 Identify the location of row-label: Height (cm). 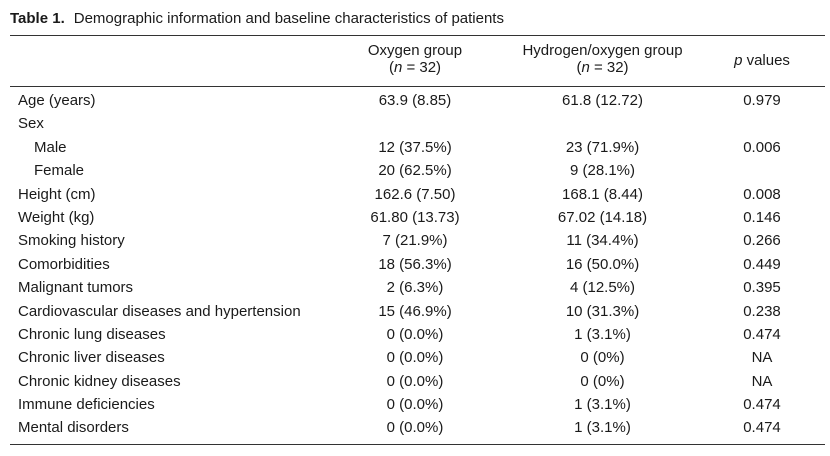
(57, 194).